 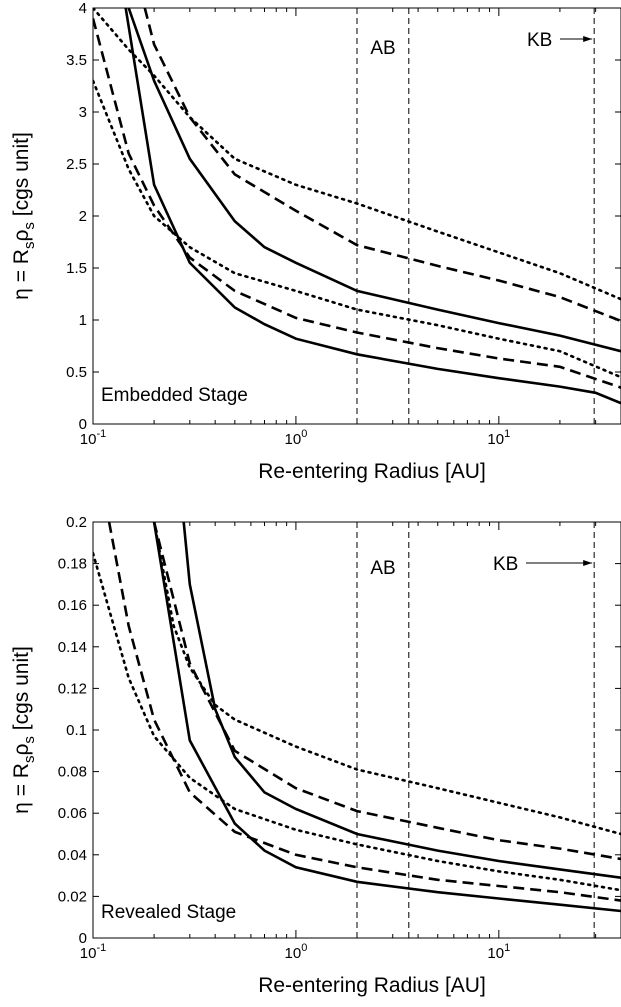 I want to click on y-tick-label: 0.08, so click(x=72, y=772).